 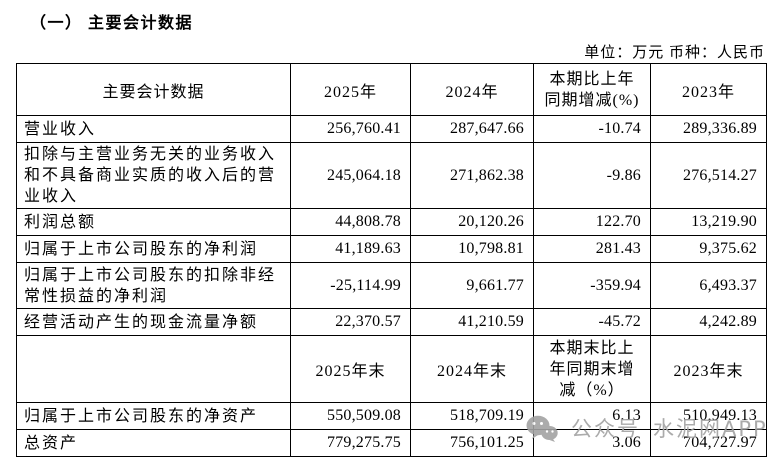 What do you see at coordinates (472, 249) in the screenshot?
I see `cell-2024: 10,798.81` at bounding box center [472, 249].